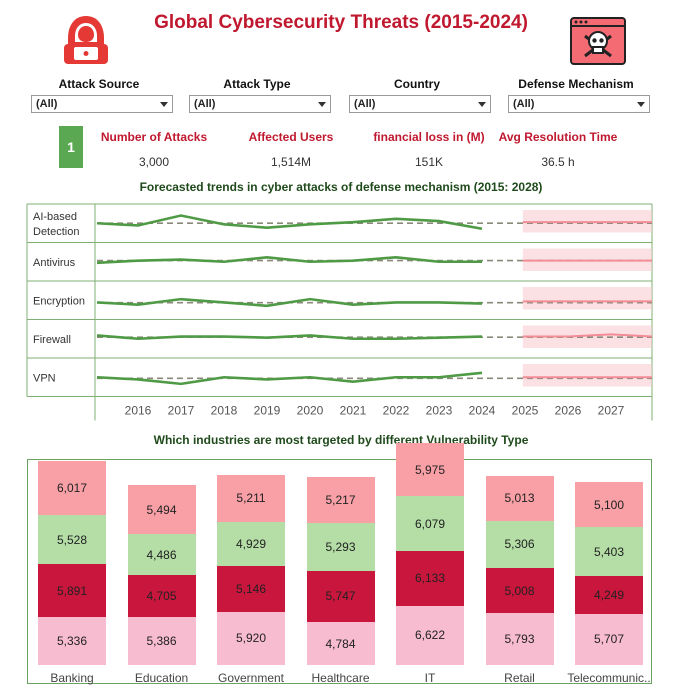 The height and width of the screenshot is (693, 682). I want to click on filter-dropdown-1: (All), so click(260, 104).